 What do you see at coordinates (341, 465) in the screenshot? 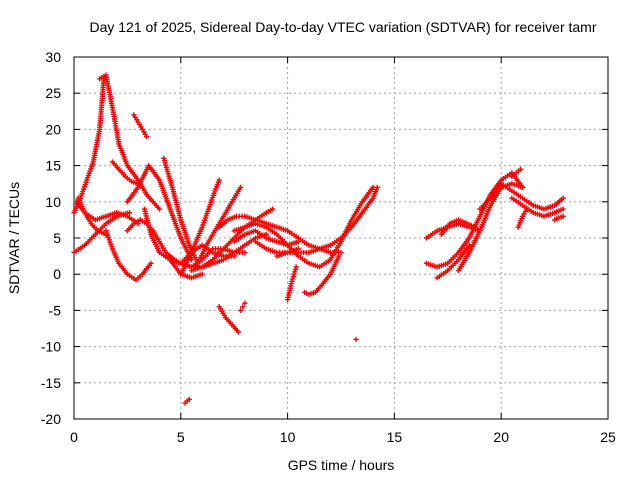
I see `x-axis-label: GPS time / hours` at bounding box center [341, 465].